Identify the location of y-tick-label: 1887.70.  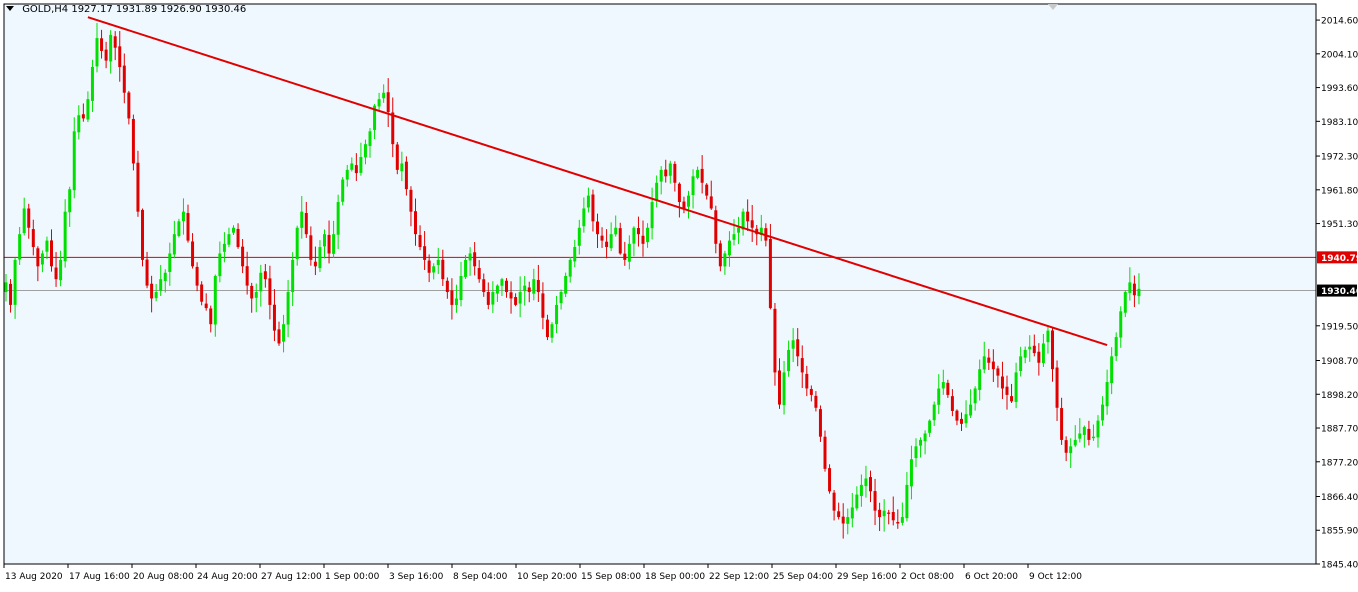
(1339, 430).